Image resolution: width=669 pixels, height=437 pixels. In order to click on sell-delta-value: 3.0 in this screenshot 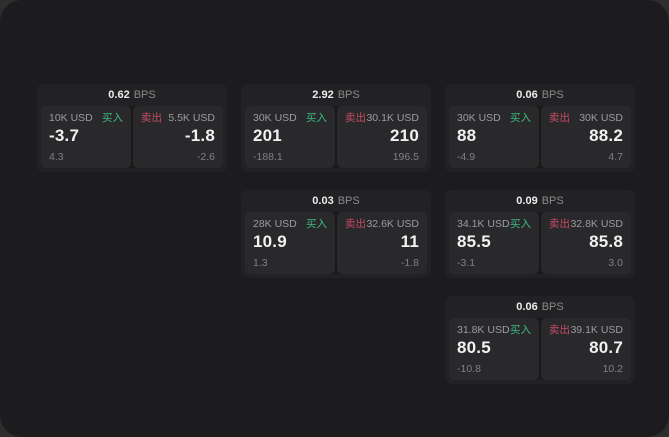, I will do `click(615, 263)`.